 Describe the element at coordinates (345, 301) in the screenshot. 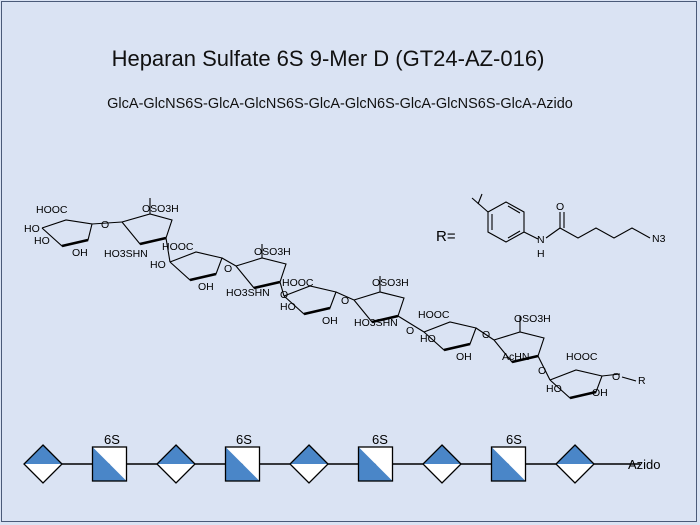

I see `label-o-link-5: O` at that location.